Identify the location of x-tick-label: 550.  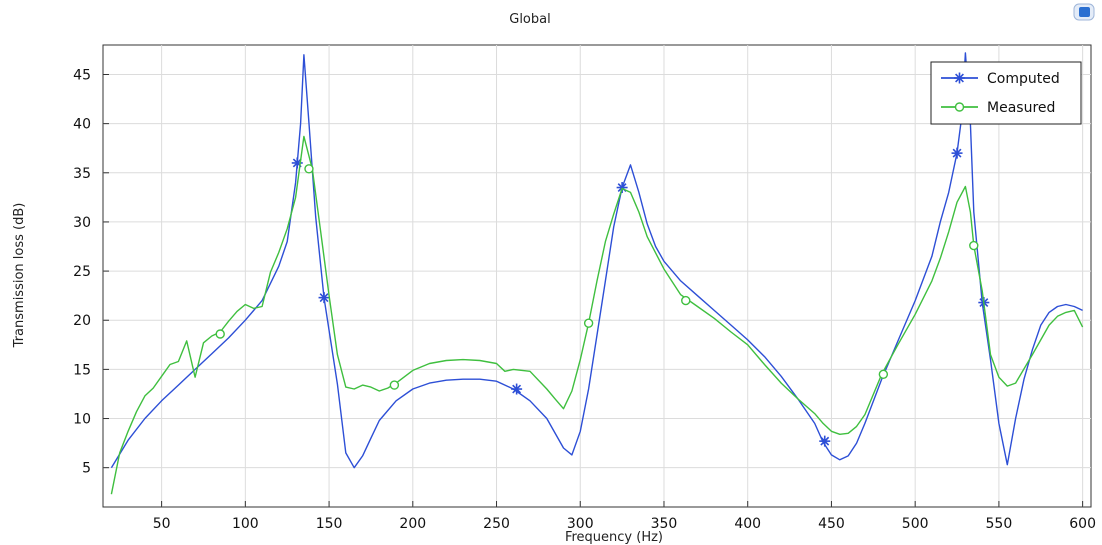
(999, 524).